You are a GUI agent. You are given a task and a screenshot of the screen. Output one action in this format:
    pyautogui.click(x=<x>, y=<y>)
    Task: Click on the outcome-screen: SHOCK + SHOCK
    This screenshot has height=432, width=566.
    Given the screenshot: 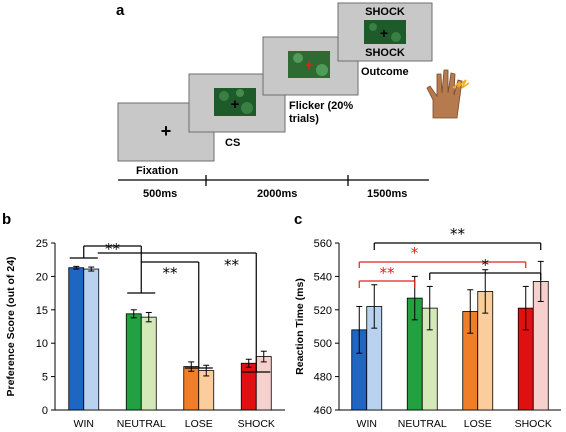 What is the action you would take?
    pyautogui.click(x=385, y=32)
    